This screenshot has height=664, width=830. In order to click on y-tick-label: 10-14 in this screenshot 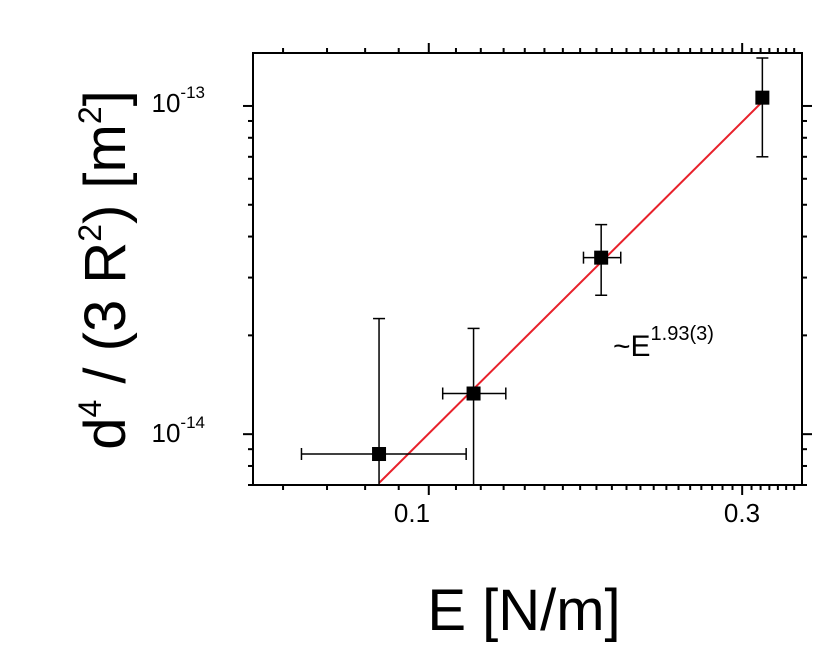, I will do `click(179, 430)`.